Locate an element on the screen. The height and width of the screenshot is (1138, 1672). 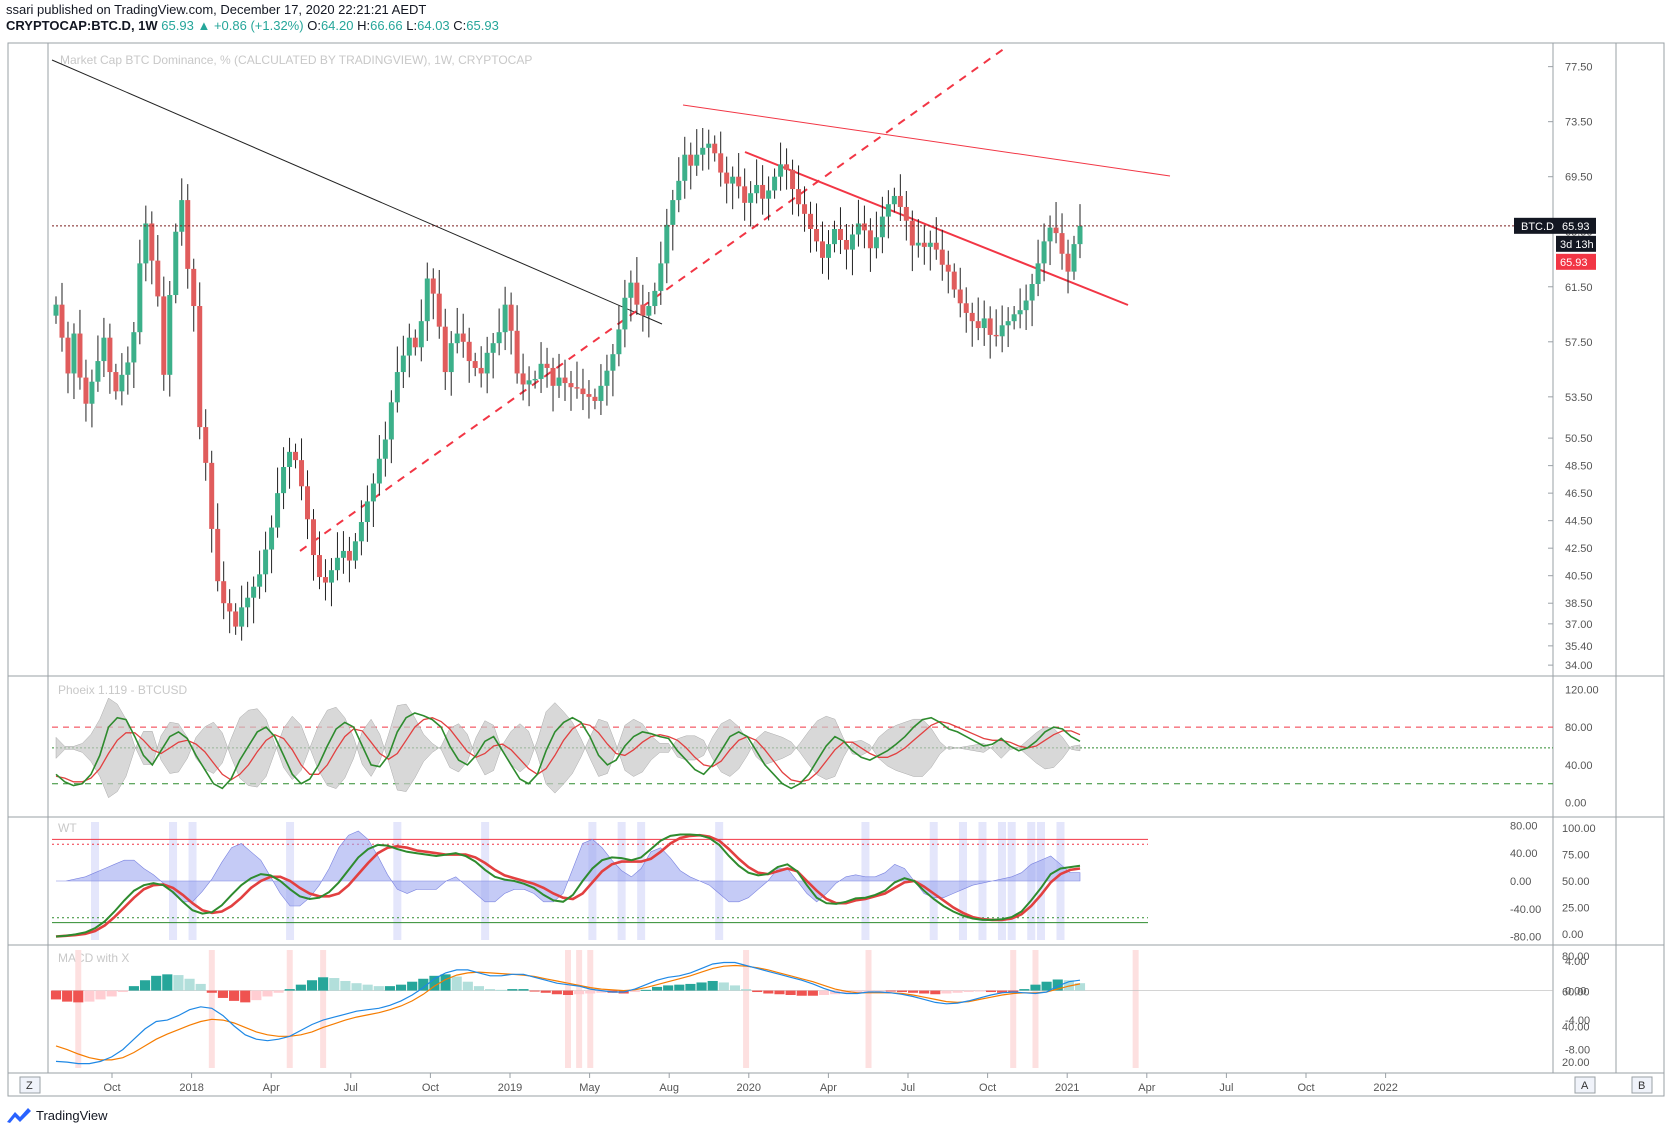
auto-scale-button is located at coordinates (1585, 1085).